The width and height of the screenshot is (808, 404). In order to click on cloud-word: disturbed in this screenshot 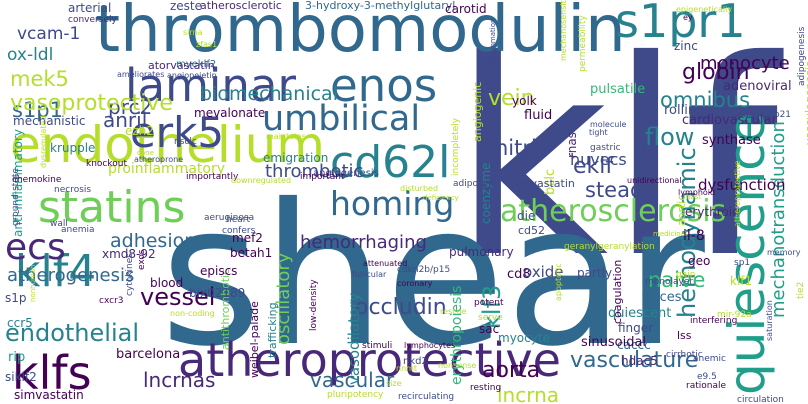, I will do `click(419, 188)`.